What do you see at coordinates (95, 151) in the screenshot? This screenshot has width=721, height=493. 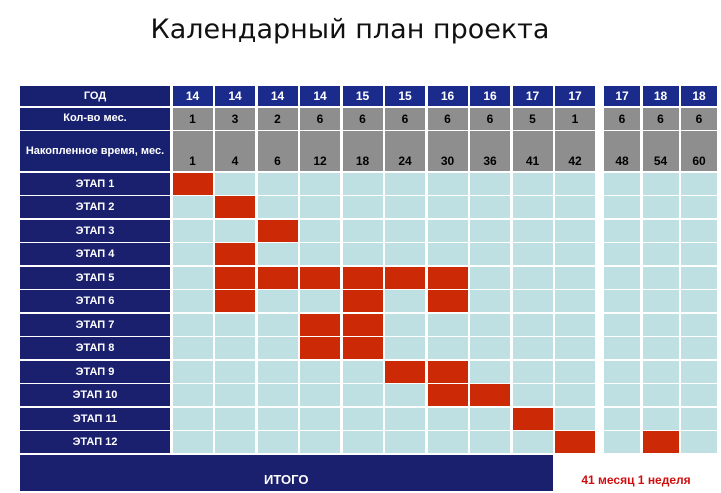 I see `accumulated-header-label: Накопленное время, мес.` at bounding box center [95, 151].